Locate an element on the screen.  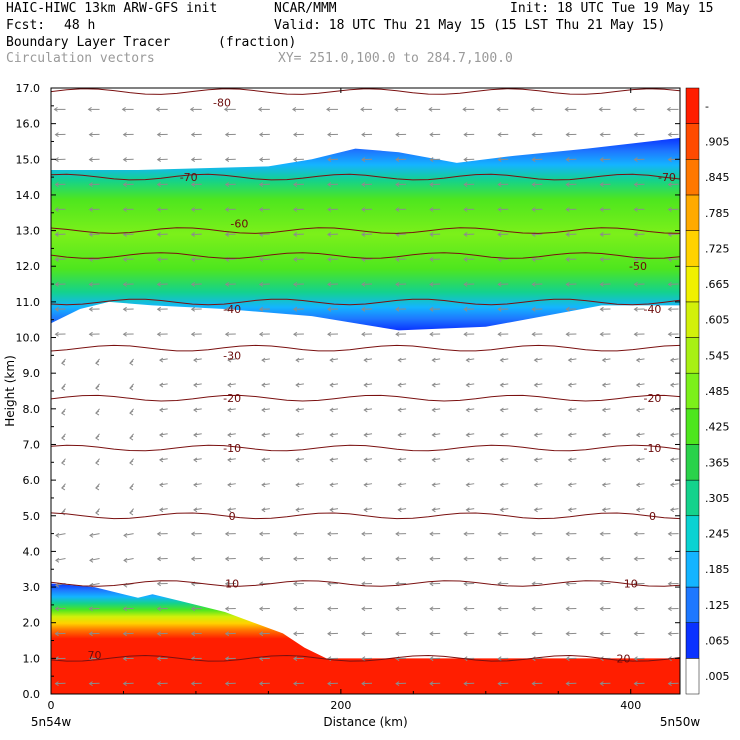
colorbar-label: .365 is located at coordinates (717, 462).